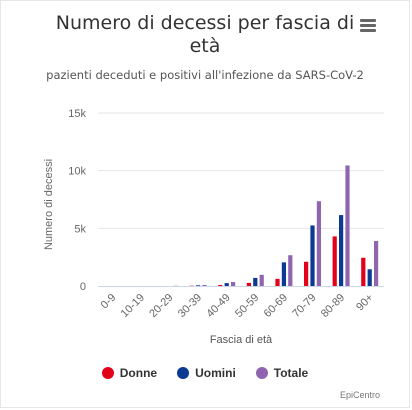 Image resolution: width=412 pixels, height=410 pixels. What do you see at coordinates (133, 306) in the screenshot?
I see `x-tick-label: 10-19` at bounding box center [133, 306].